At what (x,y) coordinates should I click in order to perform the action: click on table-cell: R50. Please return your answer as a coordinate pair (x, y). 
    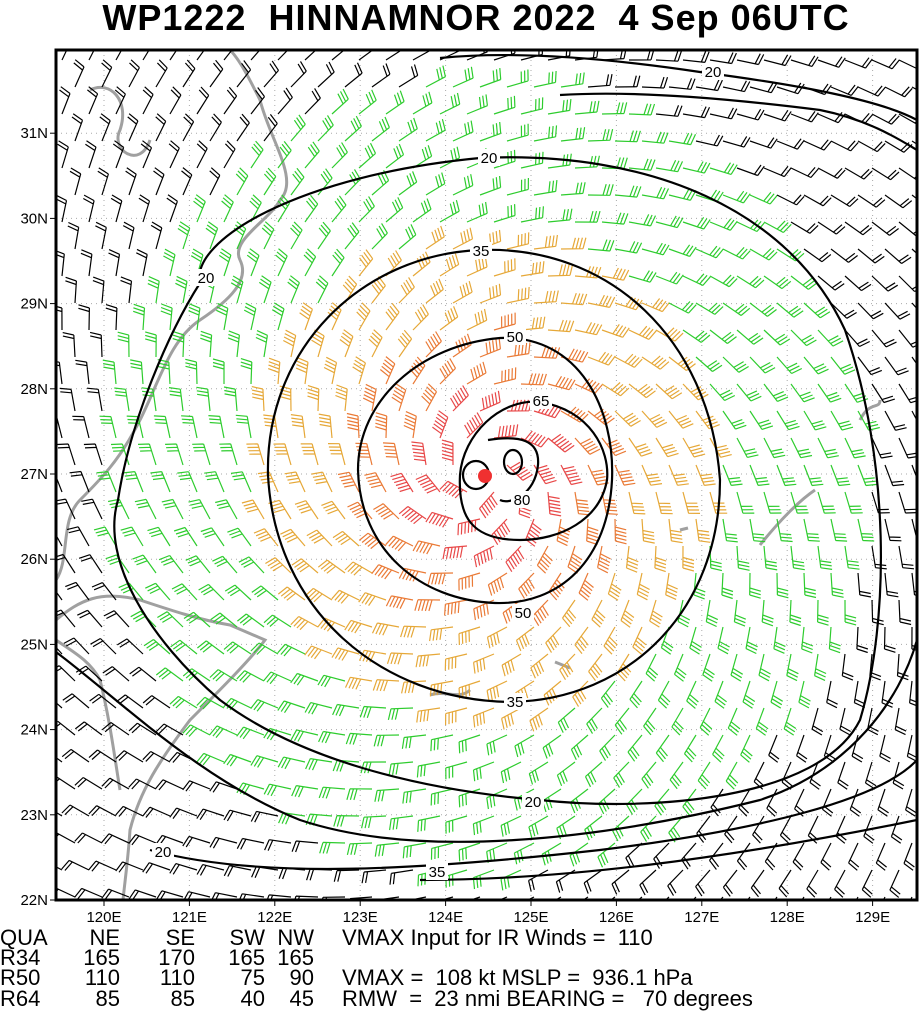
    Looking at the image, I should click on (20, 977).